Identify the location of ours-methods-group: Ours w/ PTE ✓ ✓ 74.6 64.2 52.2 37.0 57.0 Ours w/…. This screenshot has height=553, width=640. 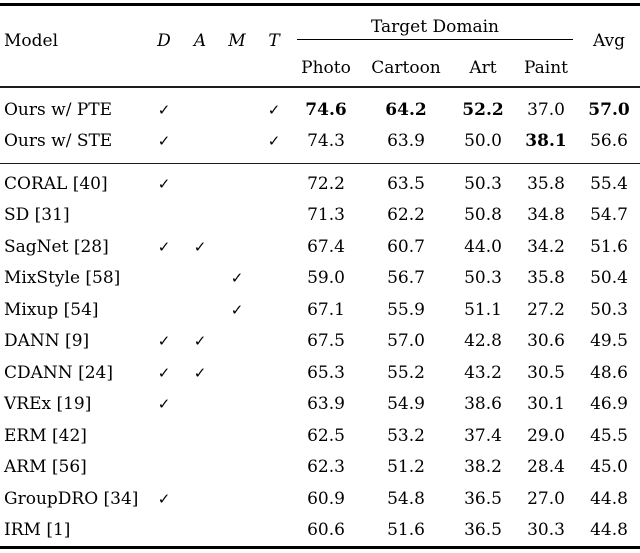
(320, 125).